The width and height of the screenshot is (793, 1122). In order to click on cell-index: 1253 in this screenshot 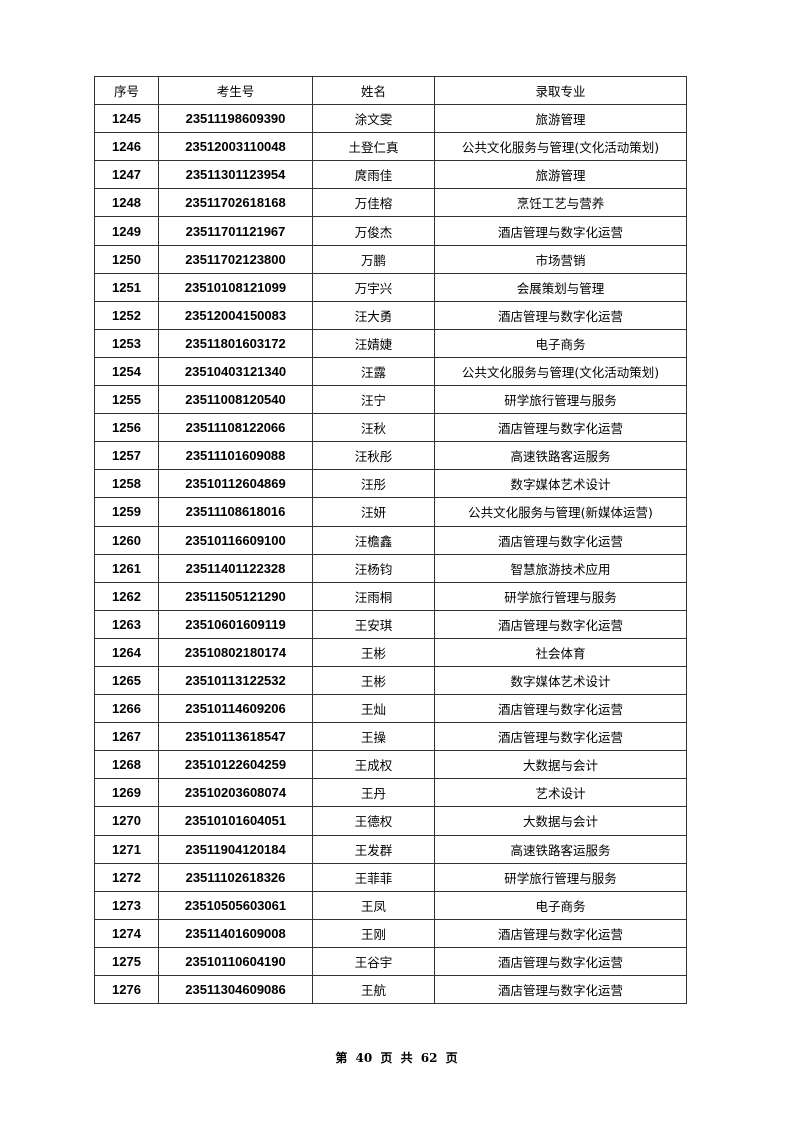, I will do `click(126, 343)`.